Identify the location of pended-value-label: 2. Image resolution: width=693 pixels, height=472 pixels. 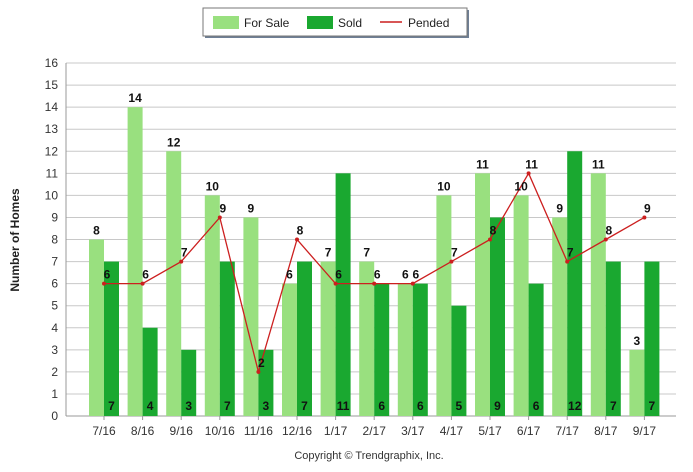
(261, 363).